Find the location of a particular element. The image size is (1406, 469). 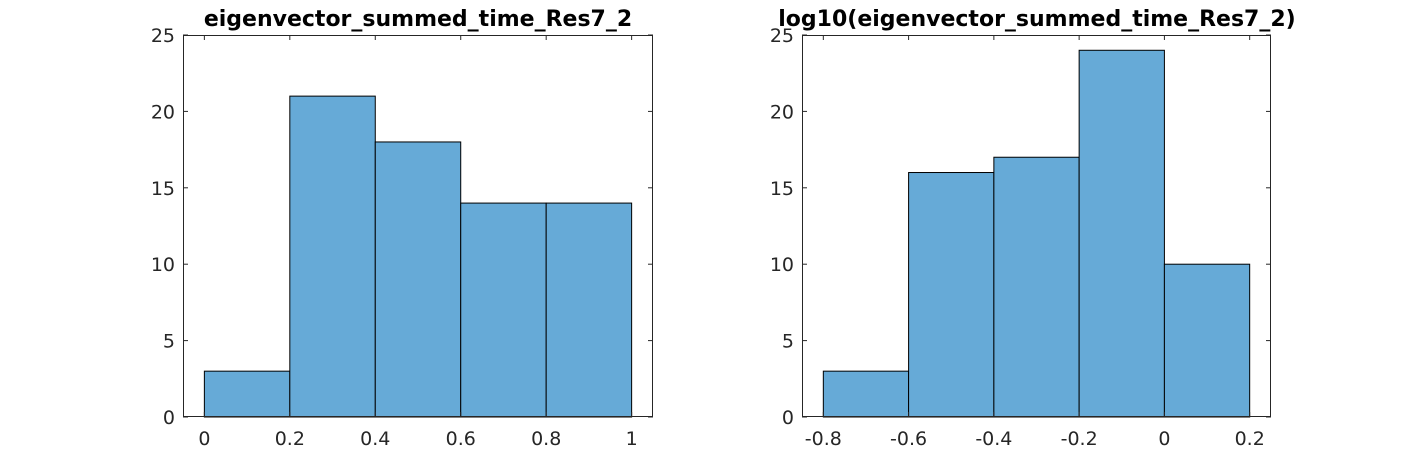

x-tick-label: 1 is located at coordinates (632, 439).